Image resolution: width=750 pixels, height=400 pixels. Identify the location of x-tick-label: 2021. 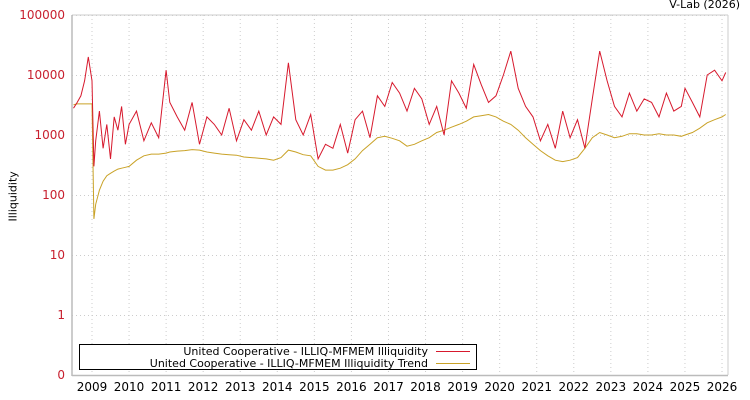
(536, 387).